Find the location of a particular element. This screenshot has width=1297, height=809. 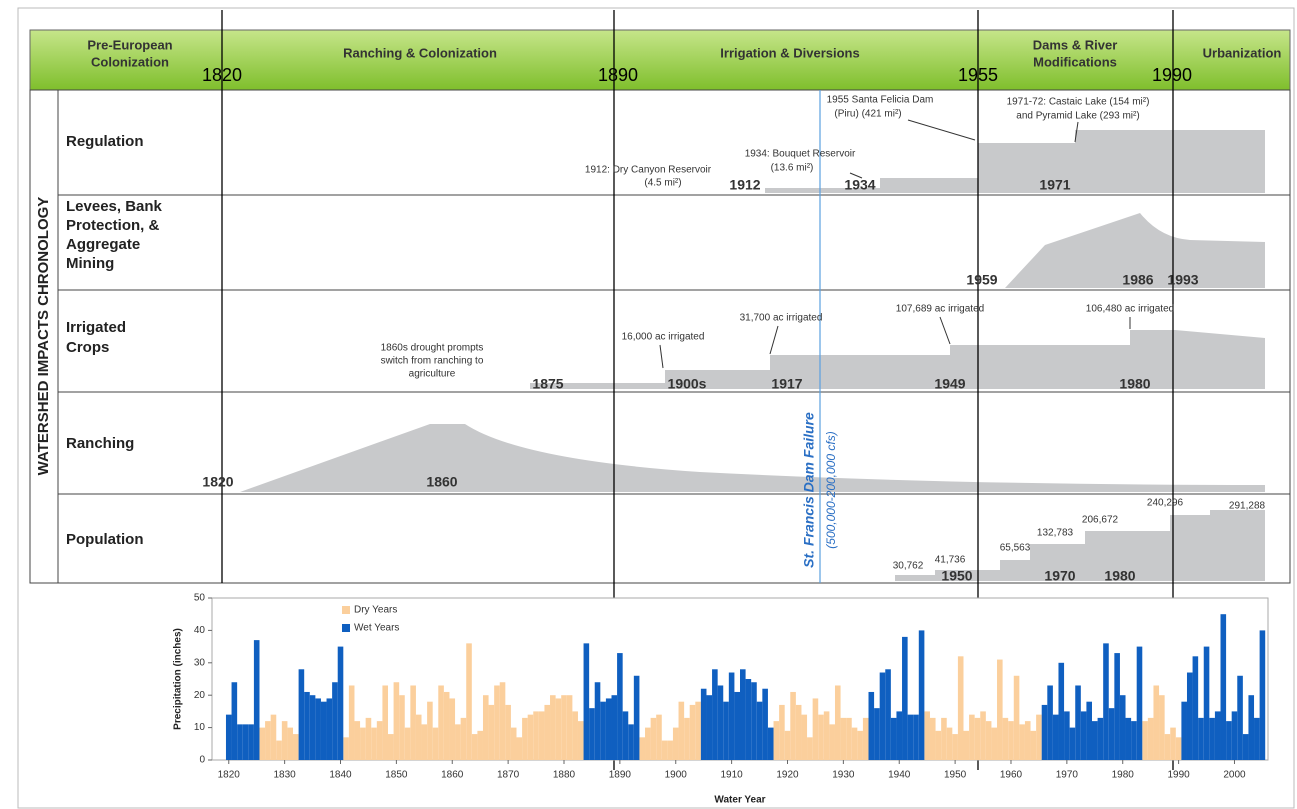

dam-failure-flow: (500,000-200,000 cfs) is located at coordinates (831, 489).